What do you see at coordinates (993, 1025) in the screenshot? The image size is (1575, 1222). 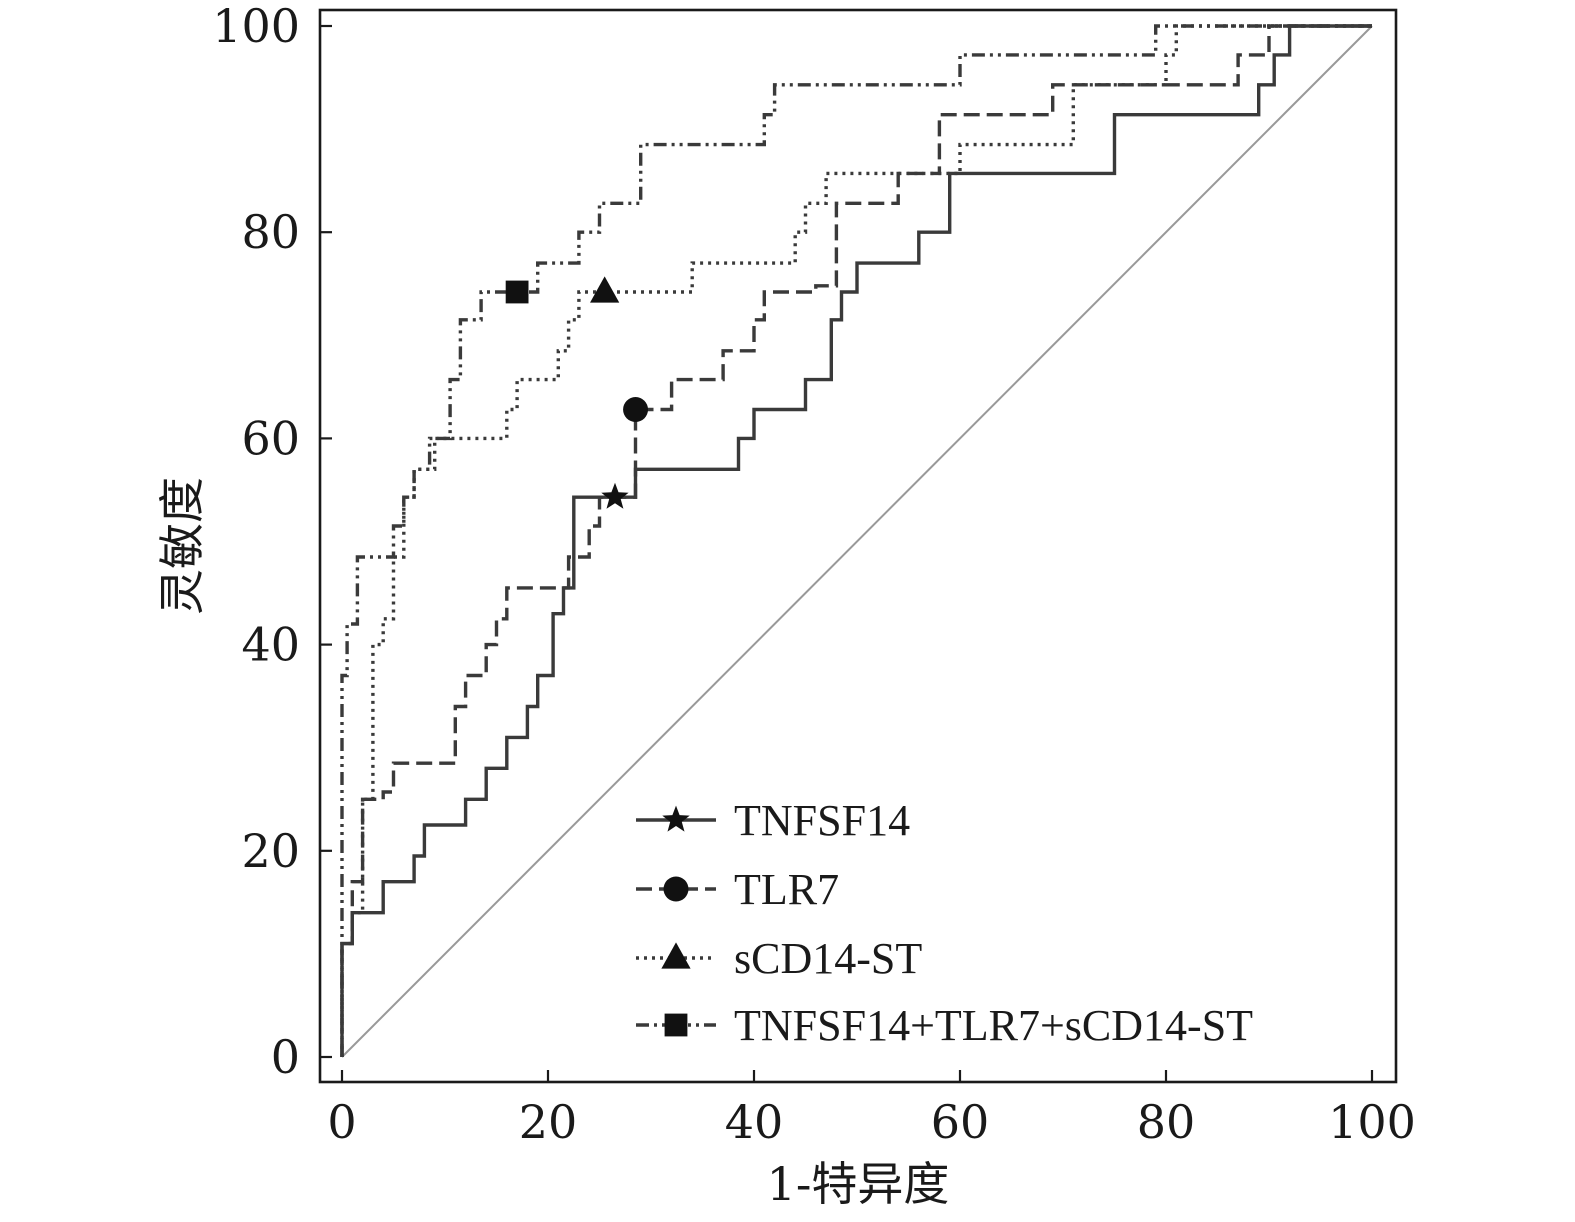 I see `legend-label: TNFSF14+TLR7+sCD14-ST` at bounding box center [993, 1025].